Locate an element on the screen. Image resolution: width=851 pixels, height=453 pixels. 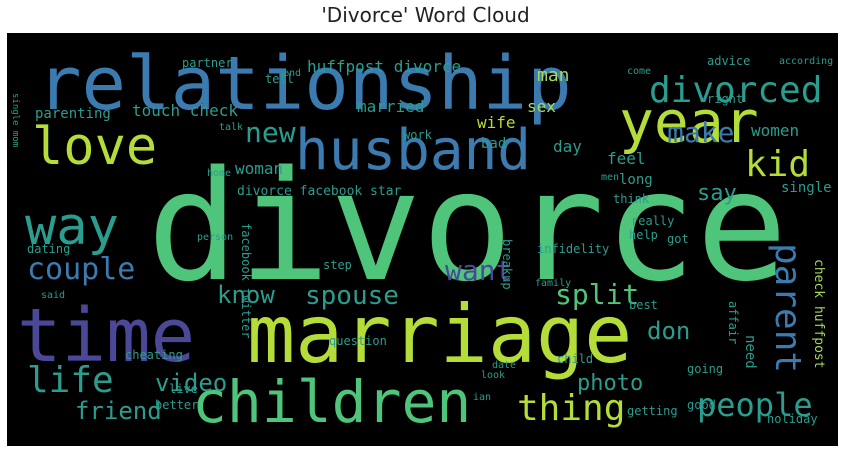
word-way: way is located at coordinates (72, 227).